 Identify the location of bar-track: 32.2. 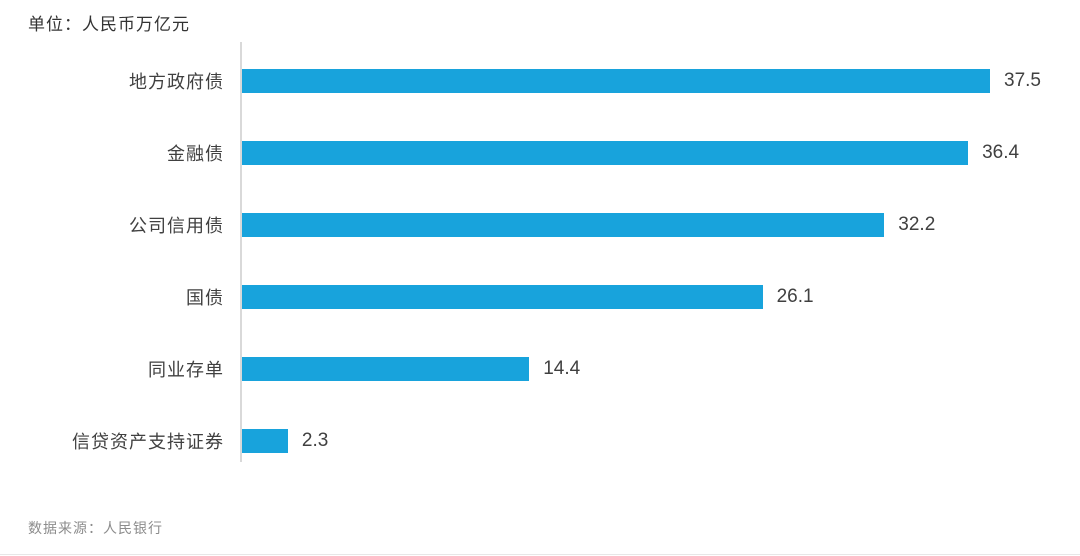
(660, 225).